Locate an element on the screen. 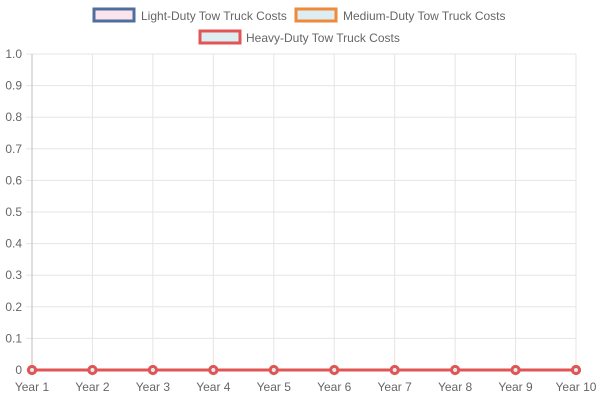 The height and width of the screenshot is (400, 600). y-tick-label: 0.8 is located at coordinates (13, 117).